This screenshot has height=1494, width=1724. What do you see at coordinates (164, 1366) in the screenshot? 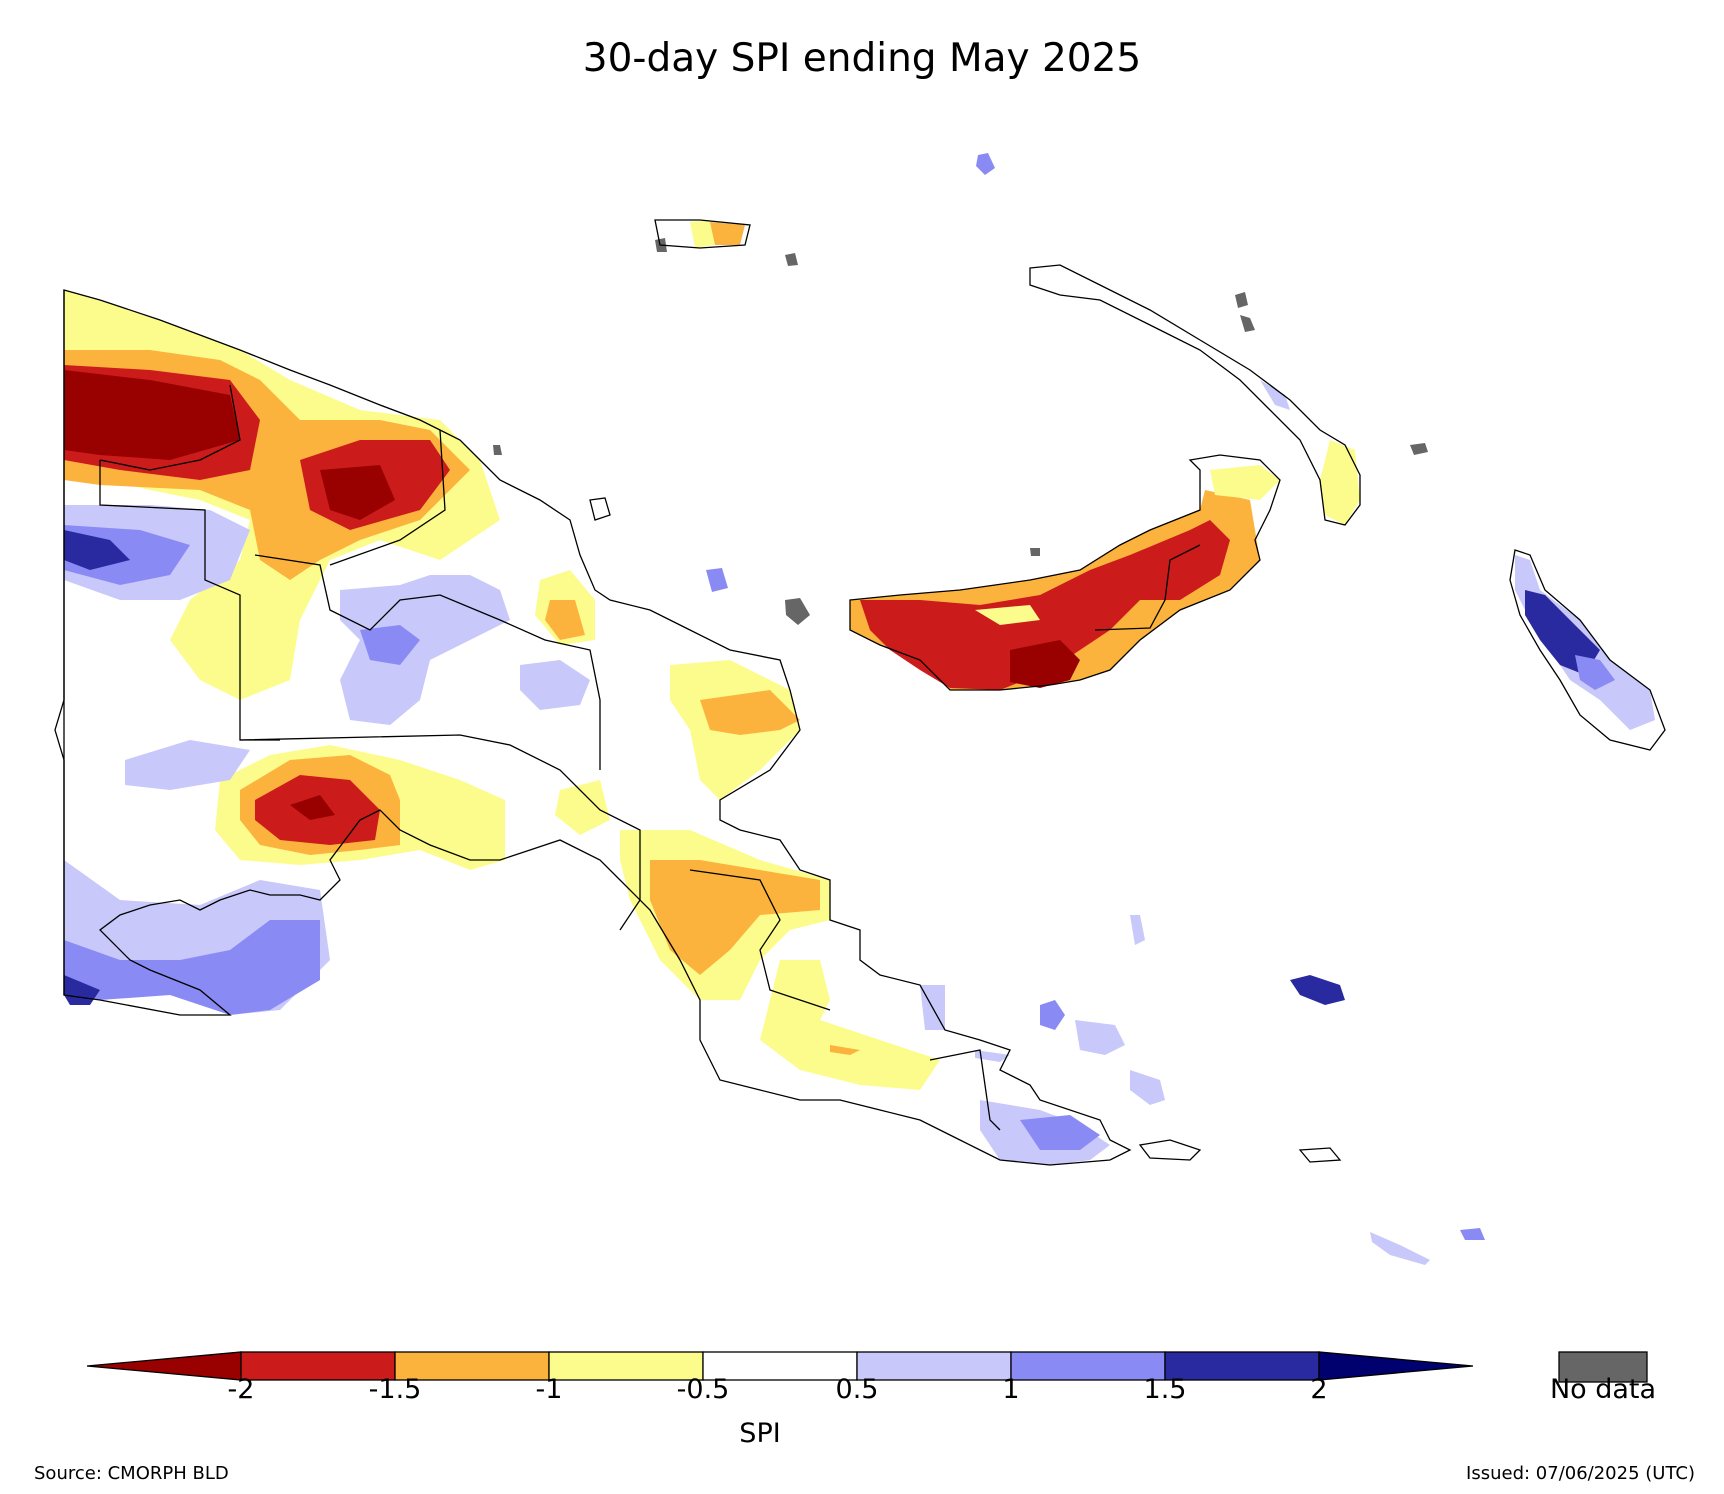
I see `colorbar-extend-low` at bounding box center [164, 1366].